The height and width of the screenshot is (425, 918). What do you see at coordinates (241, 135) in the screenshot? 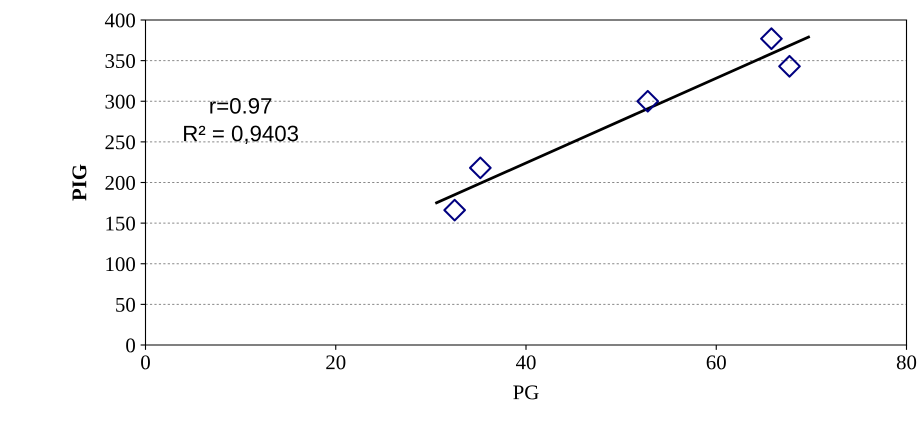
I see `annotation: R² = 0,9403` at bounding box center [241, 135].